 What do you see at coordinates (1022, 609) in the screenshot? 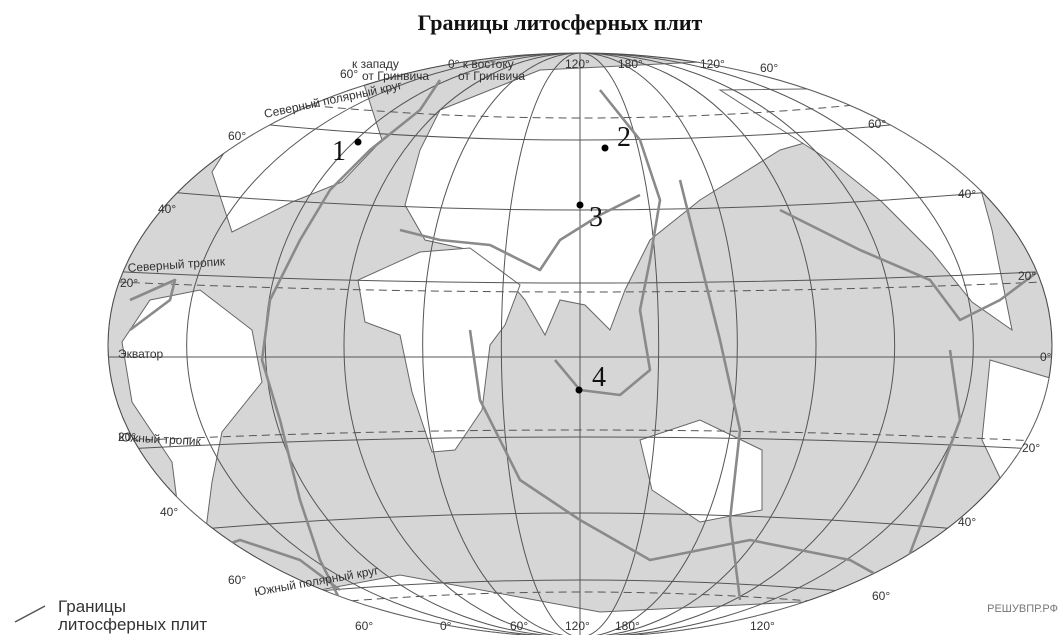
I see `watermark: РЕШУВПР.РФ` at bounding box center [1022, 609].